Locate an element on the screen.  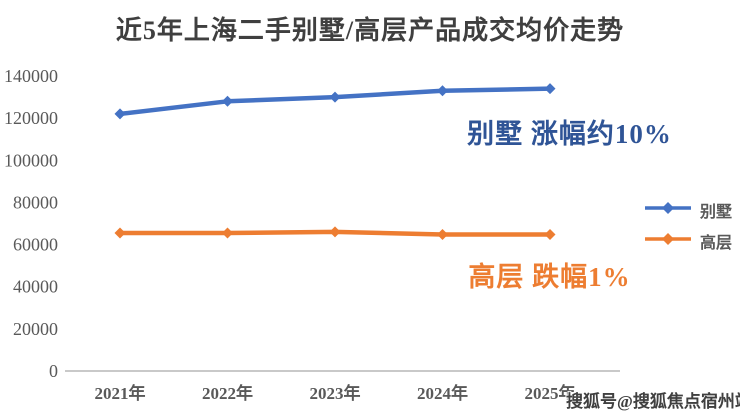
x-tick-label: 2022年 is located at coordinates (227, 393).